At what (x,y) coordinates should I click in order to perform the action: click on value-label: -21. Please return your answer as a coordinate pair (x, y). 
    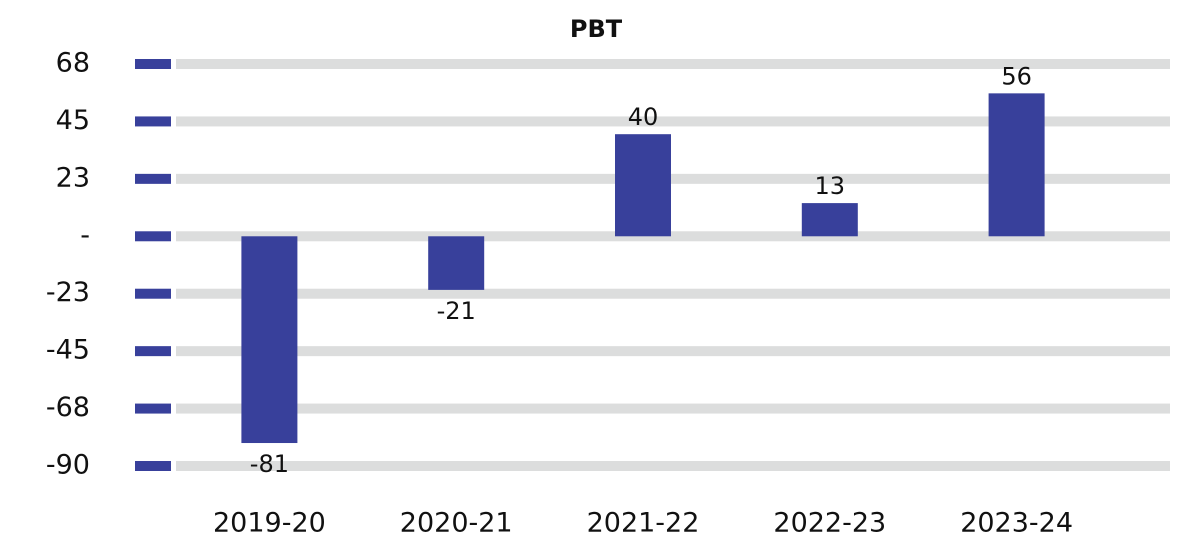
    Looking at the image, I should click on (456, 311).